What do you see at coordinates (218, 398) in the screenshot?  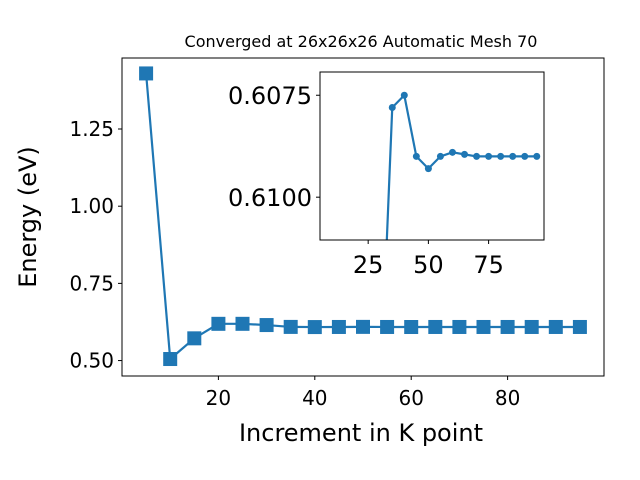 I see `x-tick-label: 20` at bounding box center [218, 398].